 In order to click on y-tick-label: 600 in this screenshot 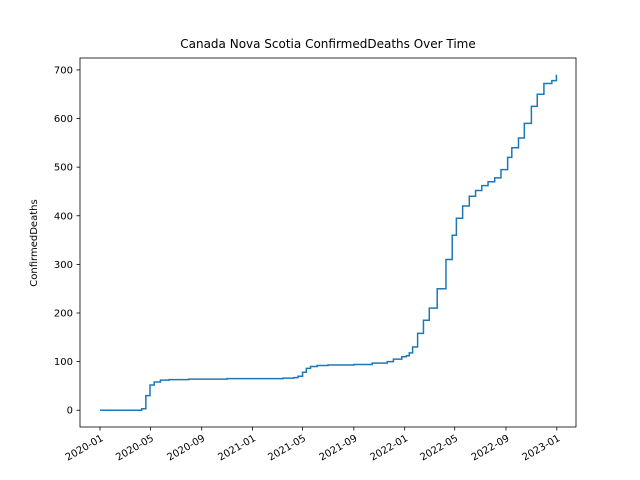, I will do `click(63, 119)`.